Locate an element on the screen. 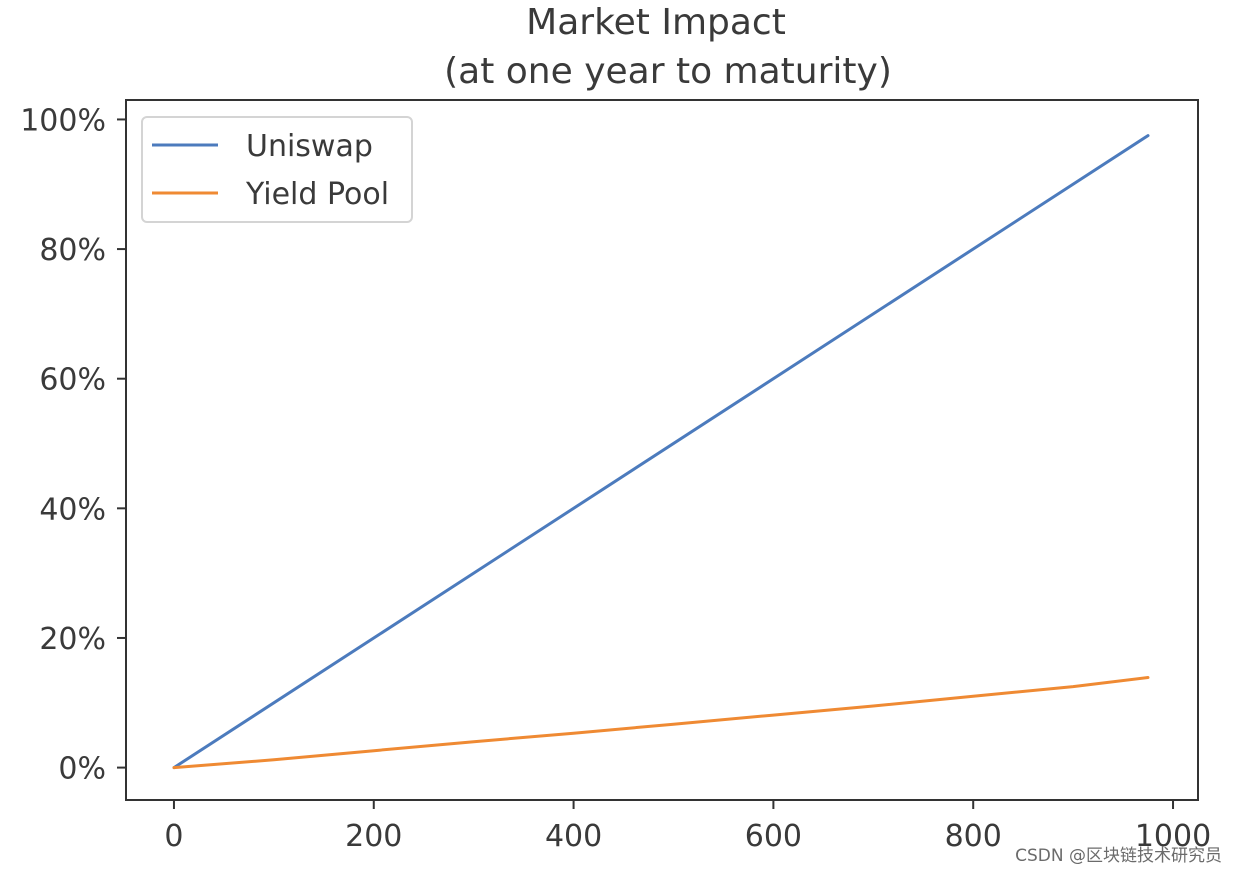  x-tick-label: 800 is located at coordinates (973, 836).